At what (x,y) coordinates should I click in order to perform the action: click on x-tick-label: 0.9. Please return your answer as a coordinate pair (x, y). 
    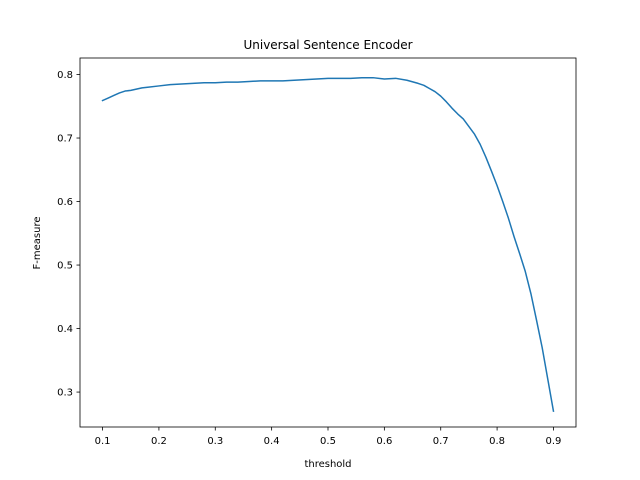
    Looking at the image, I should click on (554, 441).